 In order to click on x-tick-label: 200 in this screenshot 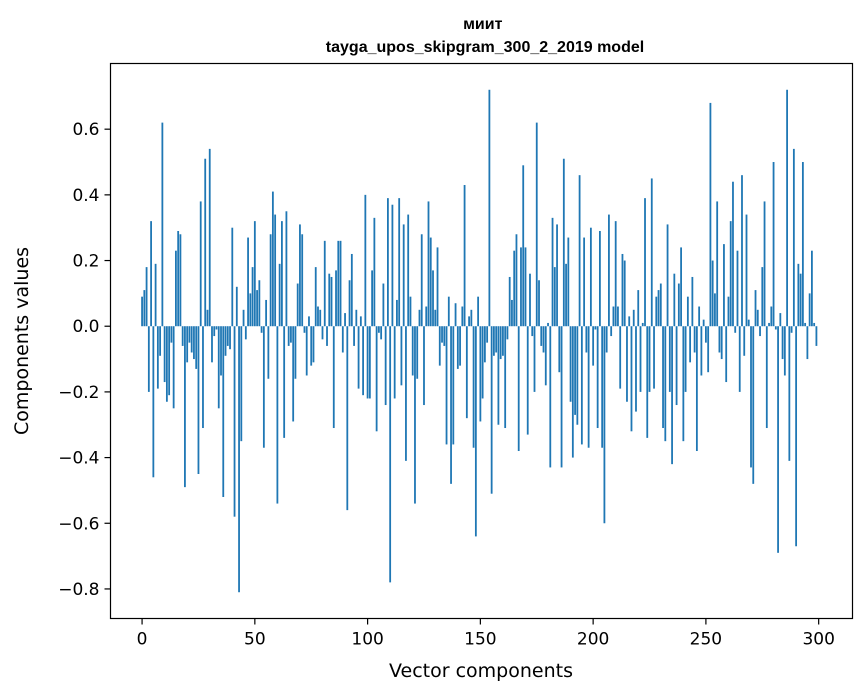, I will do `click(593, 640)`.